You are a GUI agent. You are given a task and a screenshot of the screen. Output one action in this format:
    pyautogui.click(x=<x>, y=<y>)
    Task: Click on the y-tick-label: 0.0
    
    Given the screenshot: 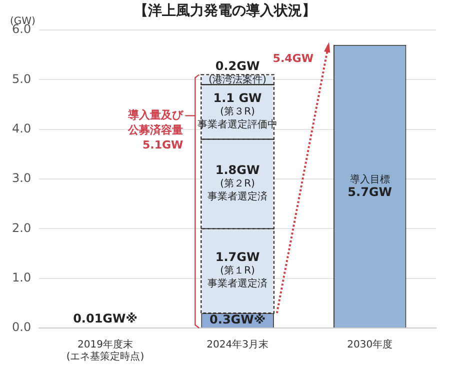 What is the action you would take?
    pyautogui.click(x=22, y=327)
    